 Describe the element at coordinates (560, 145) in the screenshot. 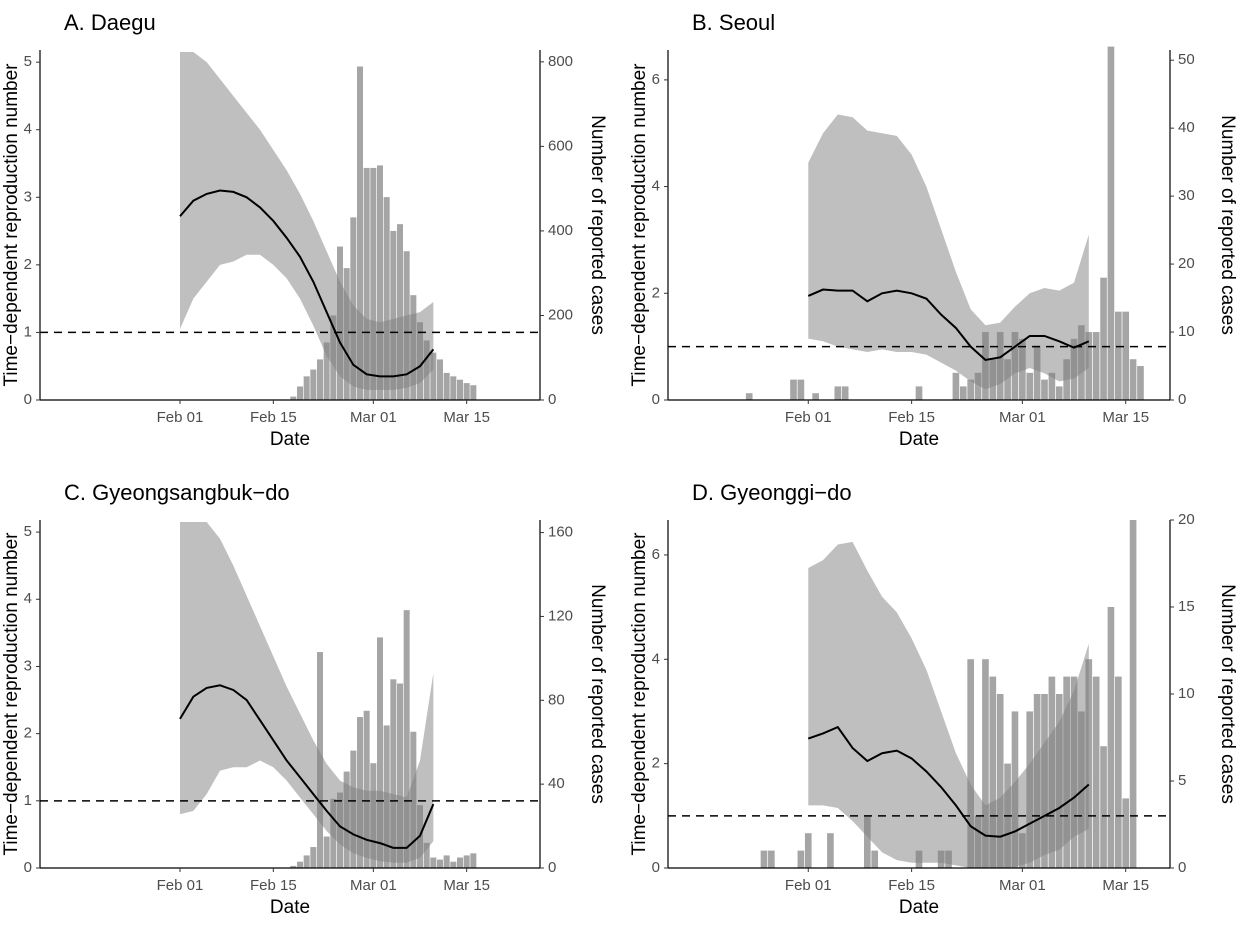

I see `y2-tick-label: 600` at that location.